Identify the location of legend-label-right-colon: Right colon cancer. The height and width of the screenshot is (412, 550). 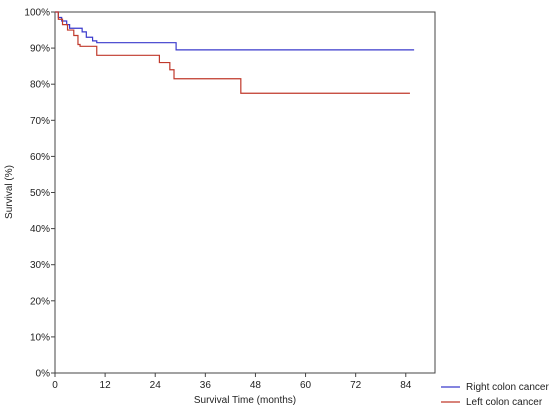
(507, 387).